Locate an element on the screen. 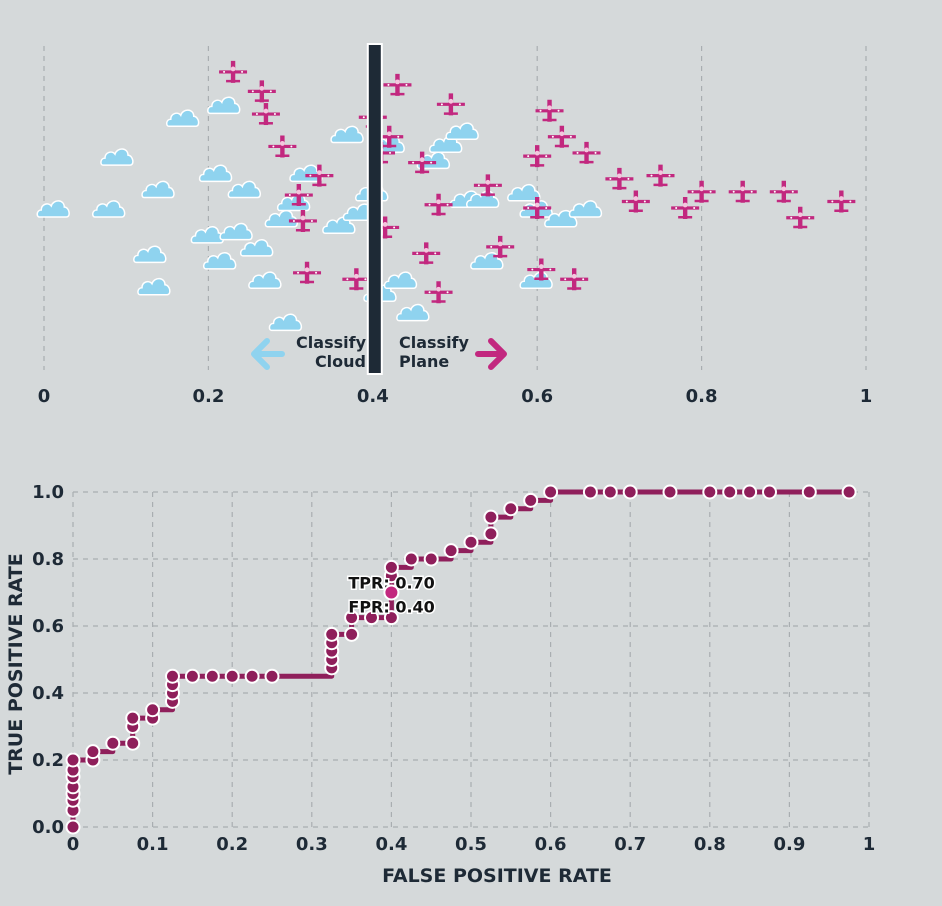 This screenshot has width=942, height=906. annotation-fpr: FPR: 0.40 is located at coordinates (391, 607).